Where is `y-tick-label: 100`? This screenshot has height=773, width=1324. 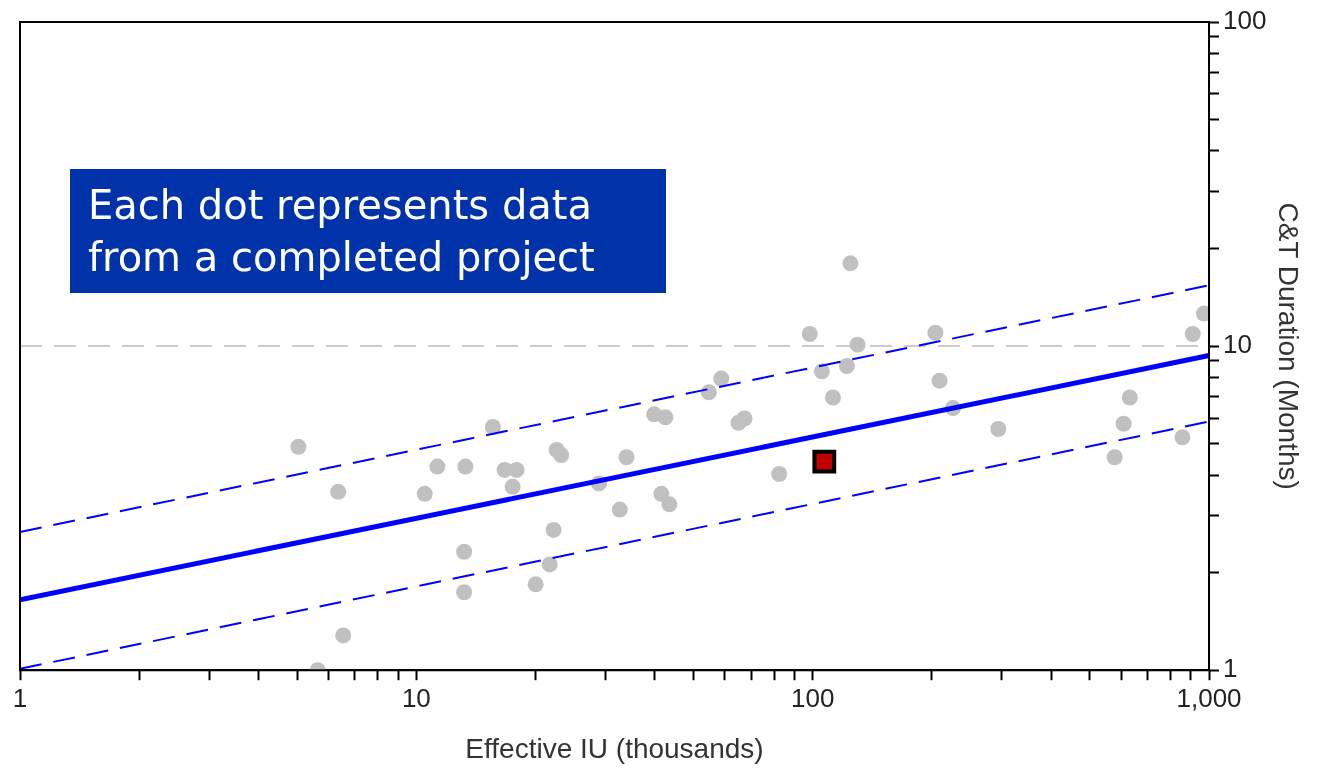
y-tick-label: 100 is located at coordinates (1245, 20).